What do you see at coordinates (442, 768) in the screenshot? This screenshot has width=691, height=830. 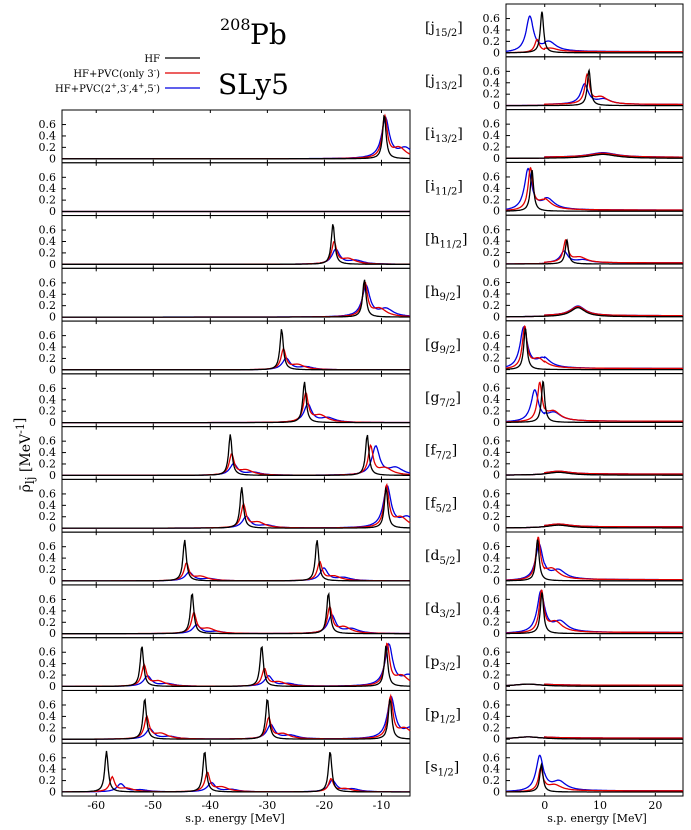 I see `orbital-label: [s1/2]` at bounding box center [442, 768].